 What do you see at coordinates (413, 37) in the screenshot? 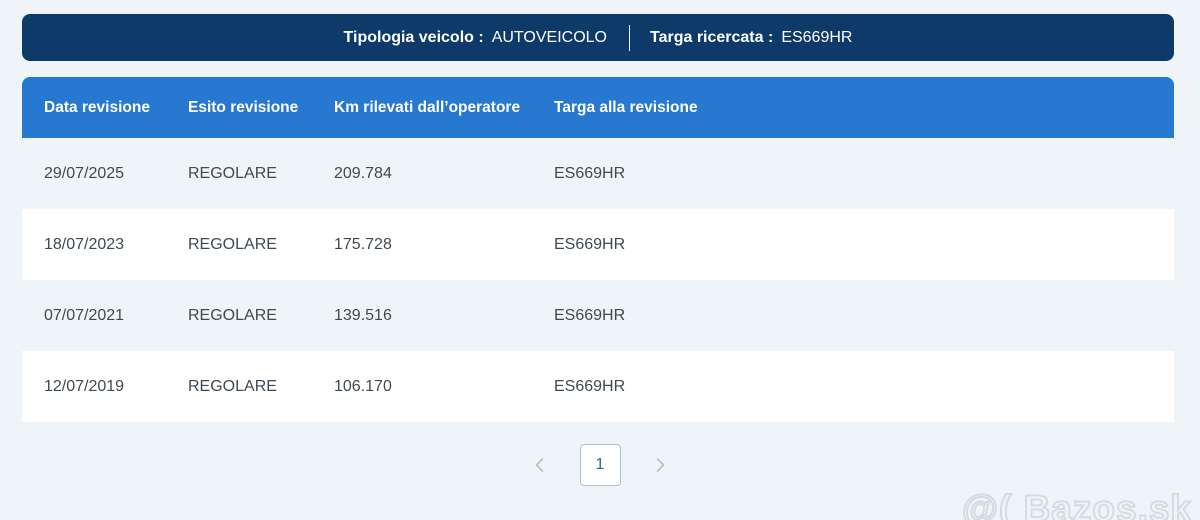
I see `vehicle-type-label: Tipologia veicolo :` at bounding box center [413, 37].